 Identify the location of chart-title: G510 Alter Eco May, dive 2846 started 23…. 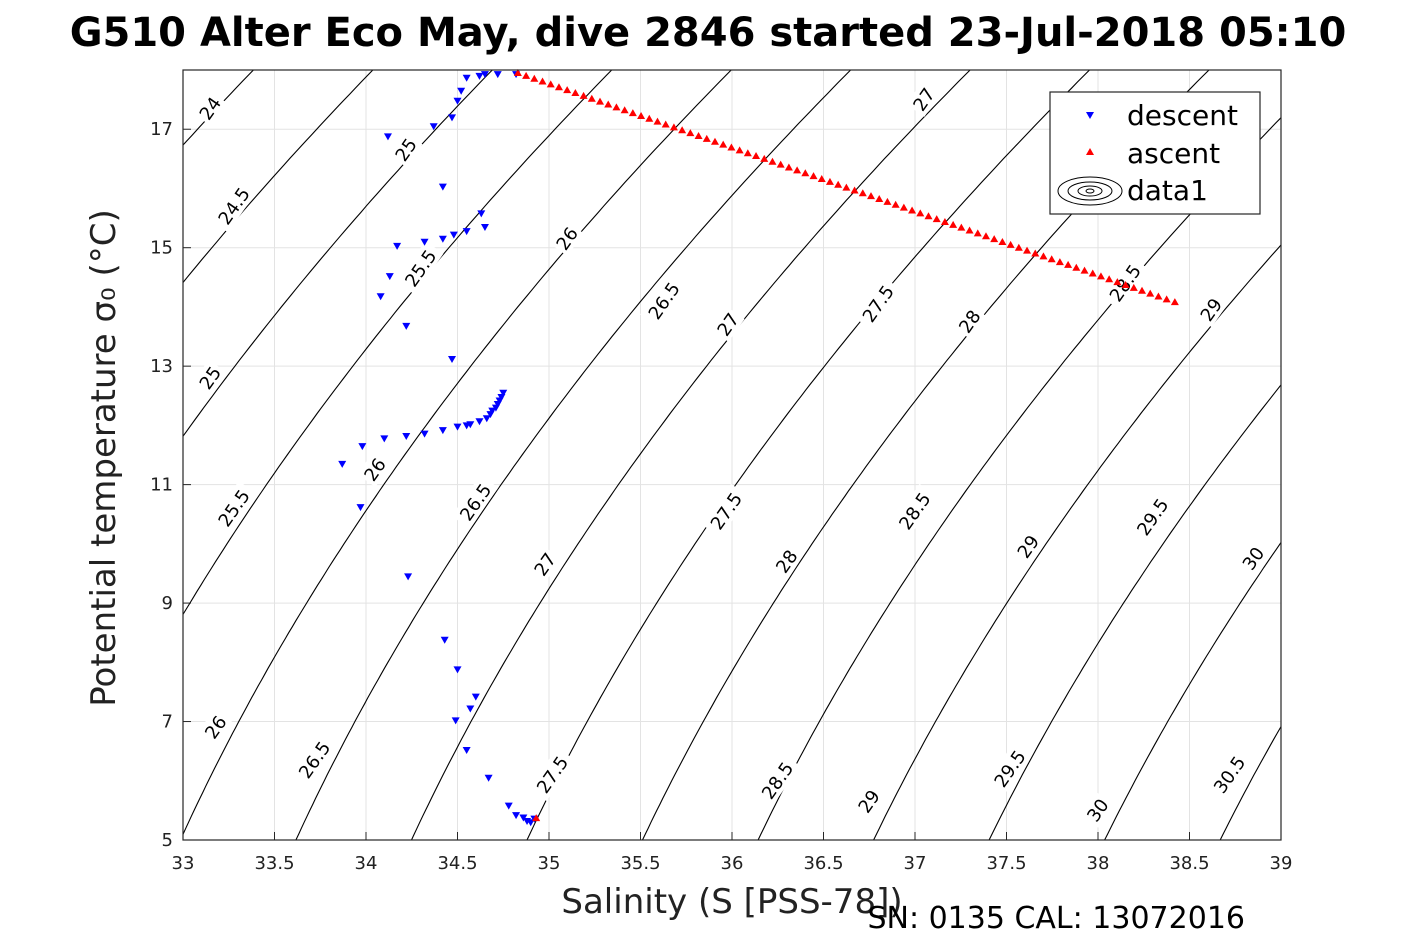
(708, 33).